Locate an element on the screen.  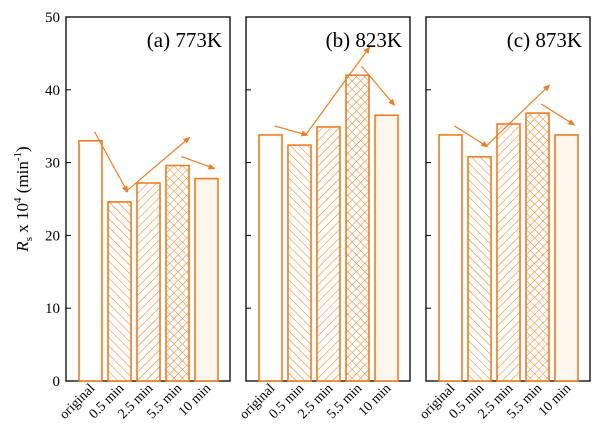
y-tick-label: 0 is located at coordinates (57, 382).